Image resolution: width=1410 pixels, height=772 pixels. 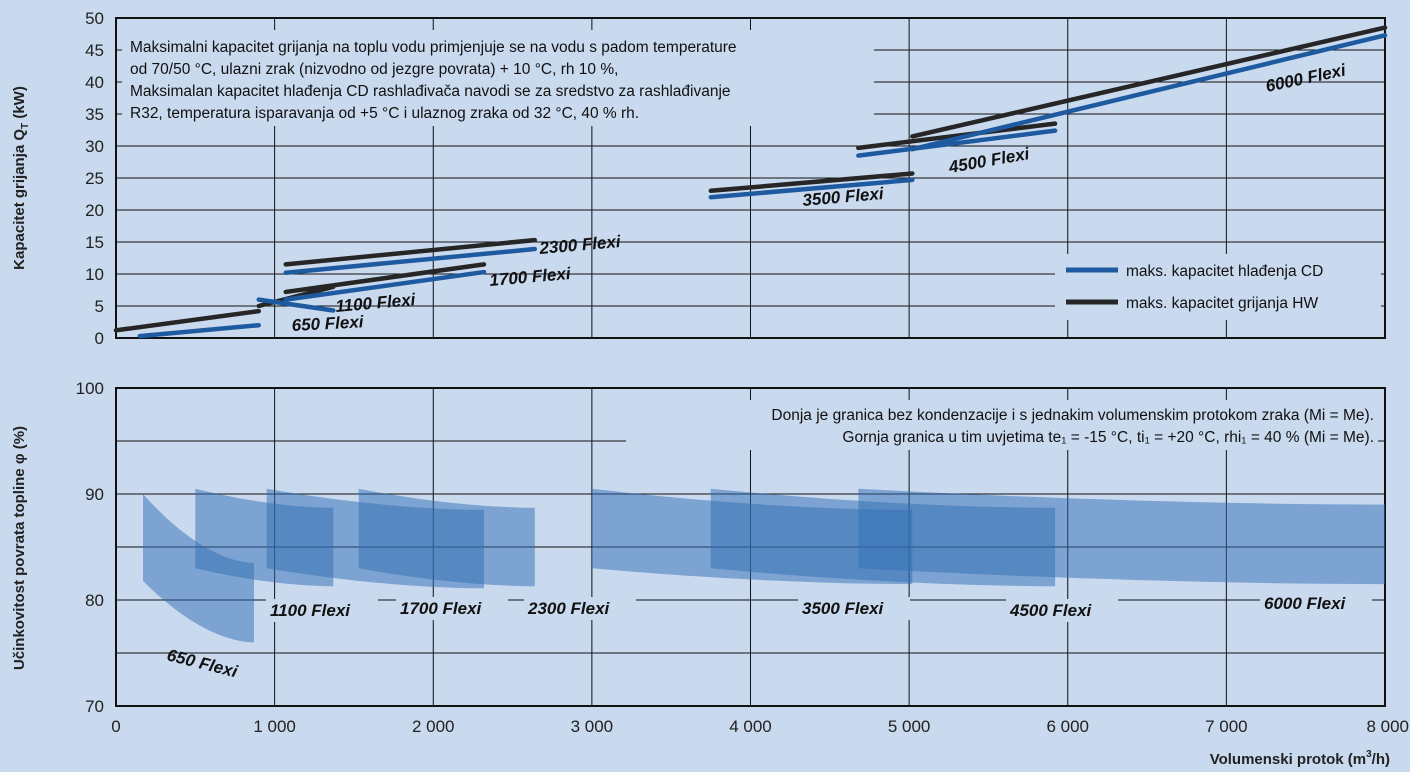 I want to click on cd-line-1700-flexi, so click(x=385, y=285).